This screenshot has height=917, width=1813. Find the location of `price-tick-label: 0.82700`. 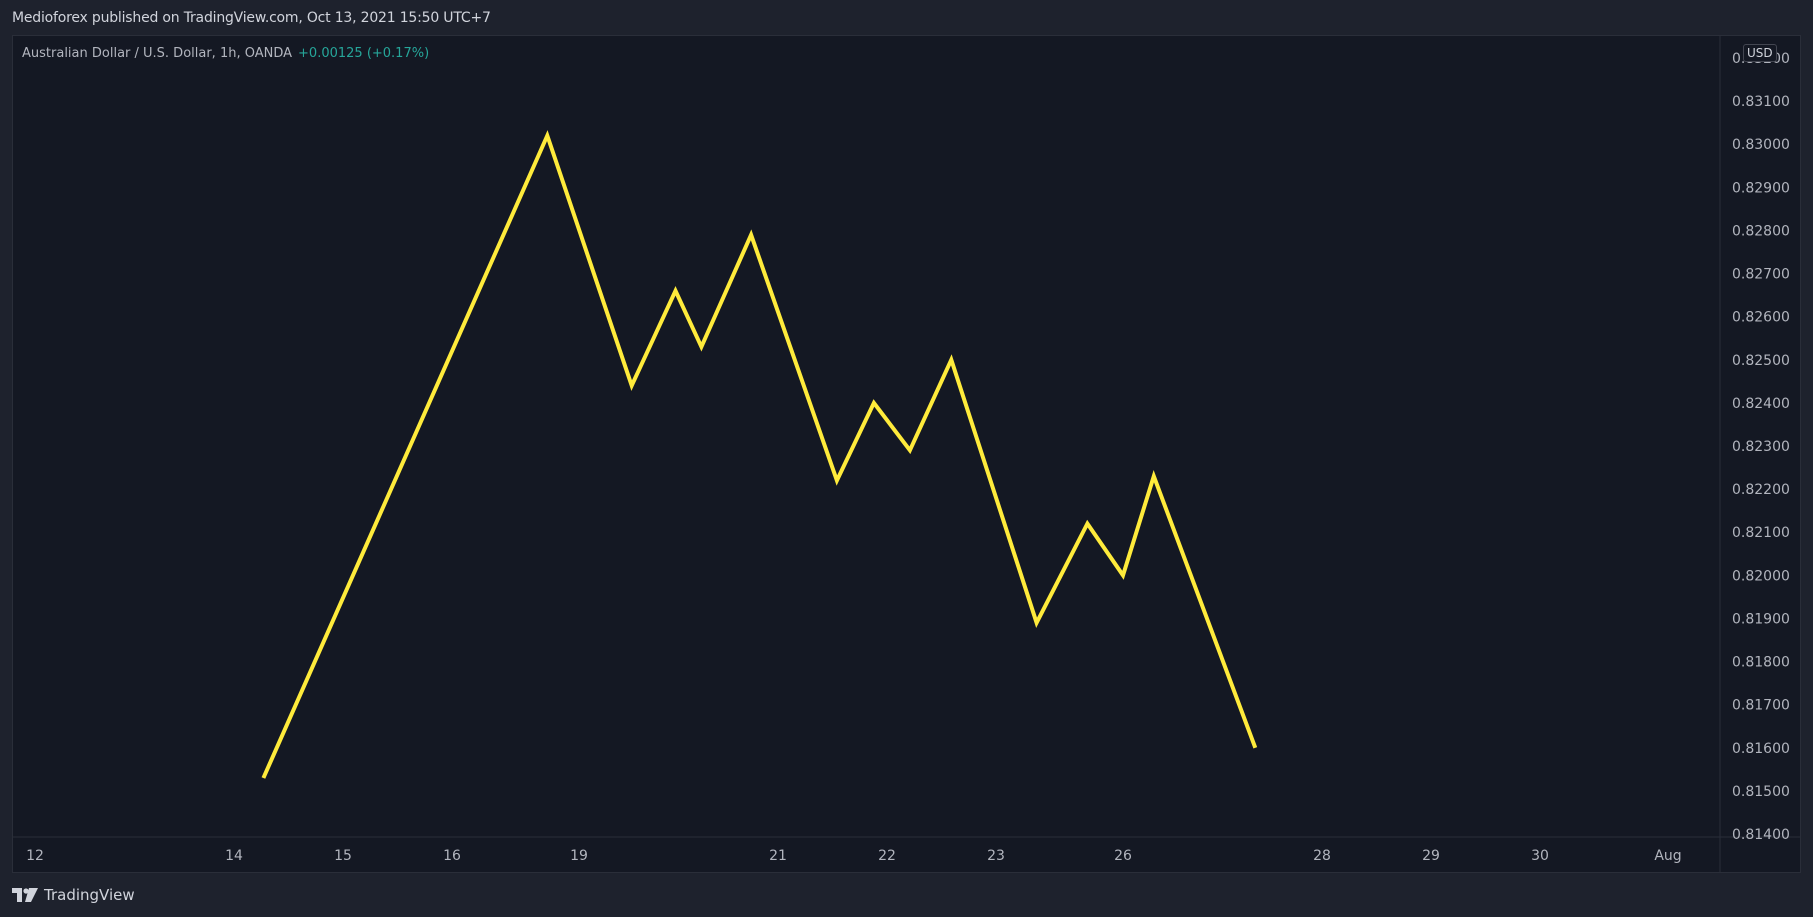

price-tick-label: 0.82700 is located at coordinates (1761, 275).